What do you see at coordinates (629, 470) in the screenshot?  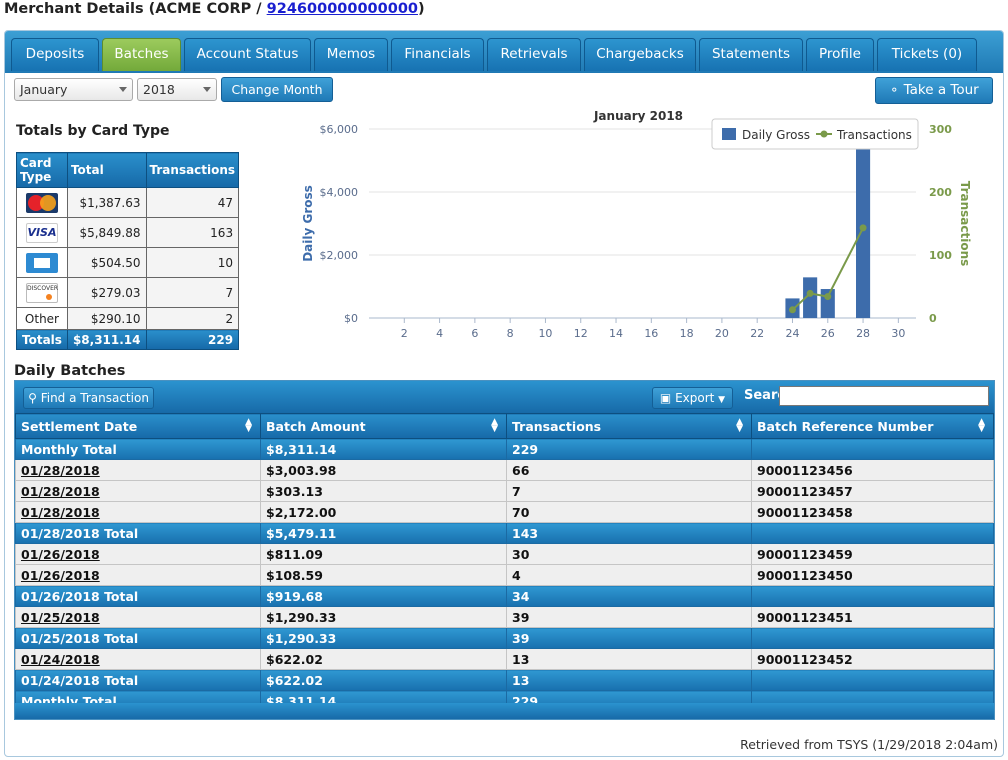 I see `transactions-cell: 66` at bounding box center [629, 470].